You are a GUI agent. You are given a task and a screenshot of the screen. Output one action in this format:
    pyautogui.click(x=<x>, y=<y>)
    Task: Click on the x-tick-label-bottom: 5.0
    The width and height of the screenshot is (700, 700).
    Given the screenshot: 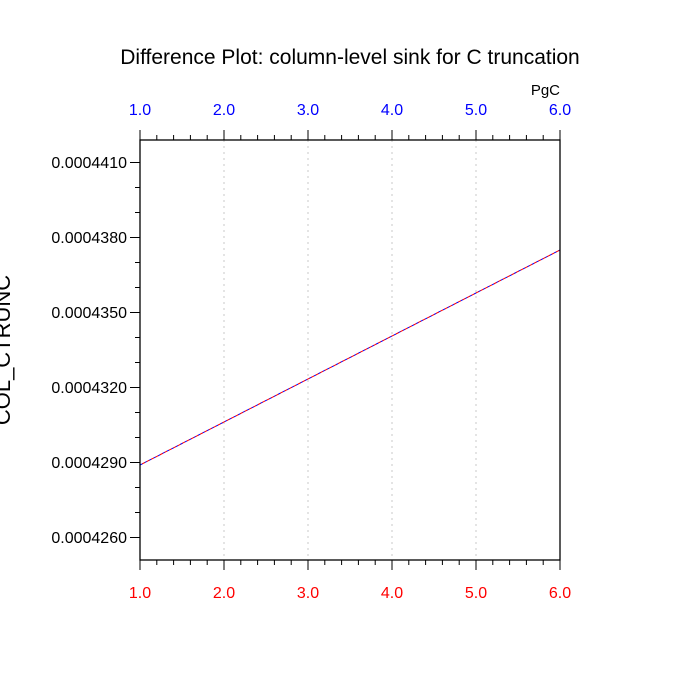 What is the action you would take?
    pyautogui.click(x=476, y=593)
    